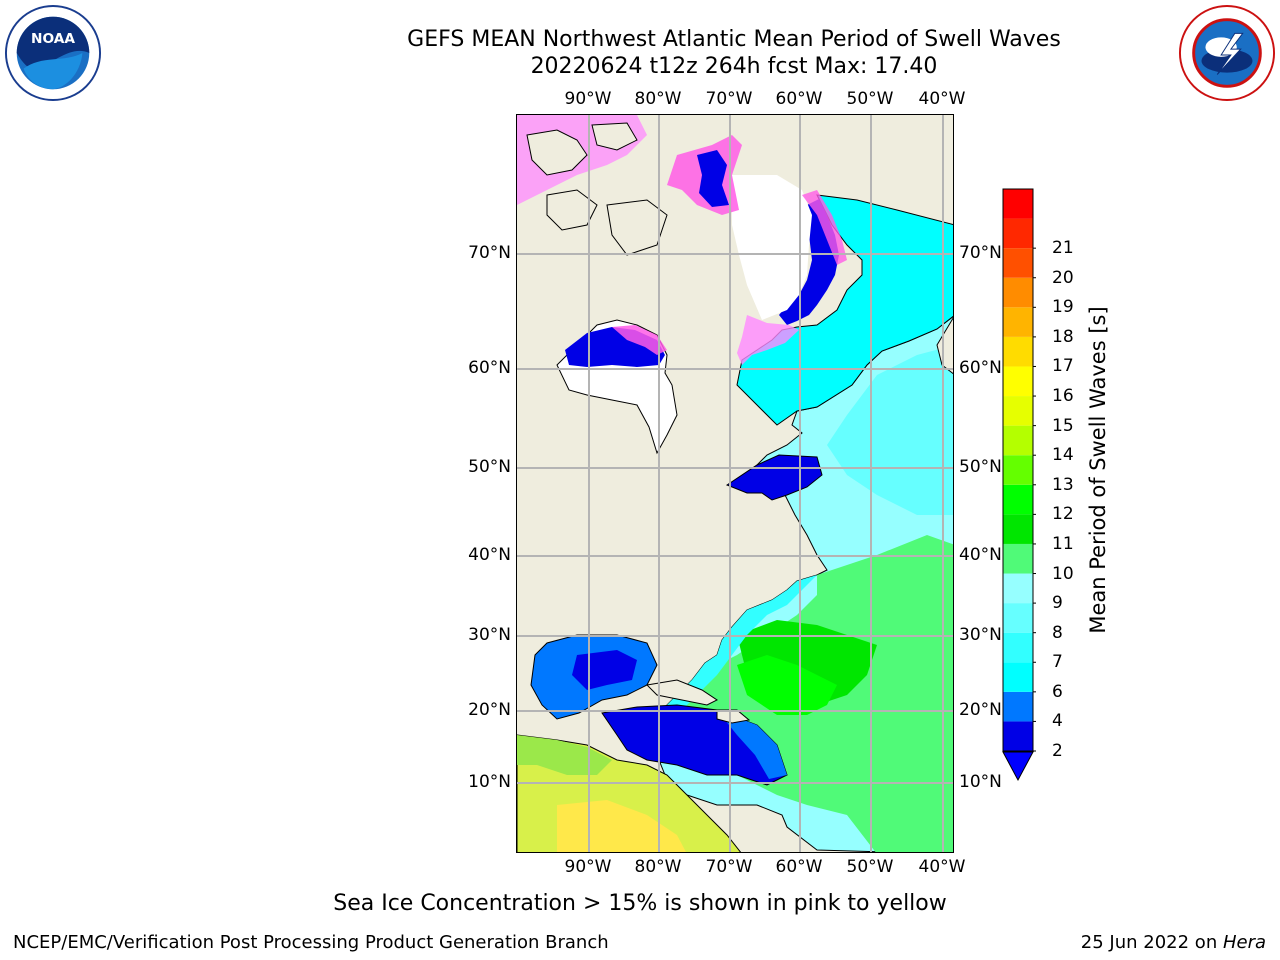 The image size is (1280, 960). I want to click on lon-label-top: 80°W, so click(658, 99).